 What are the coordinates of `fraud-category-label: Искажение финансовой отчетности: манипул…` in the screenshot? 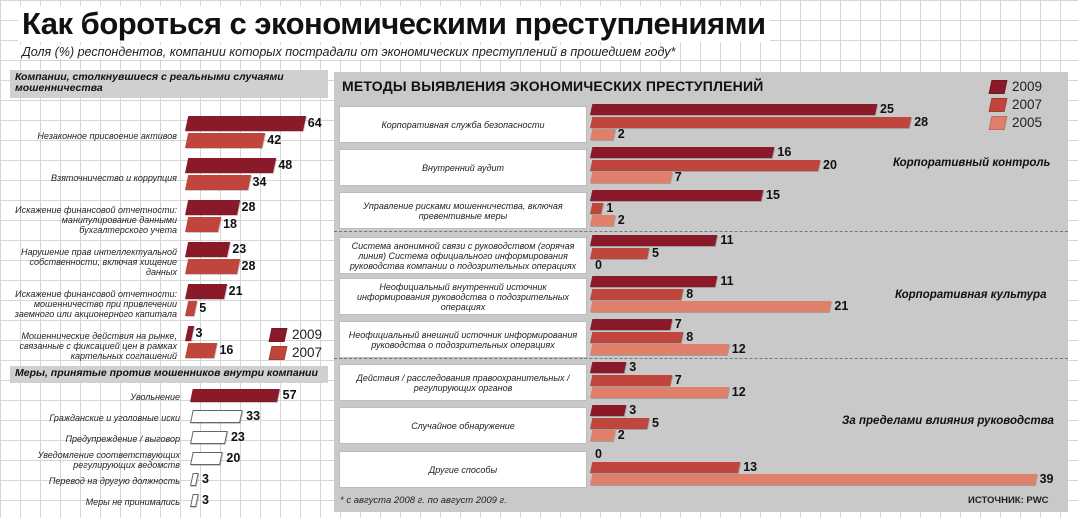 It's located at (96, 220).